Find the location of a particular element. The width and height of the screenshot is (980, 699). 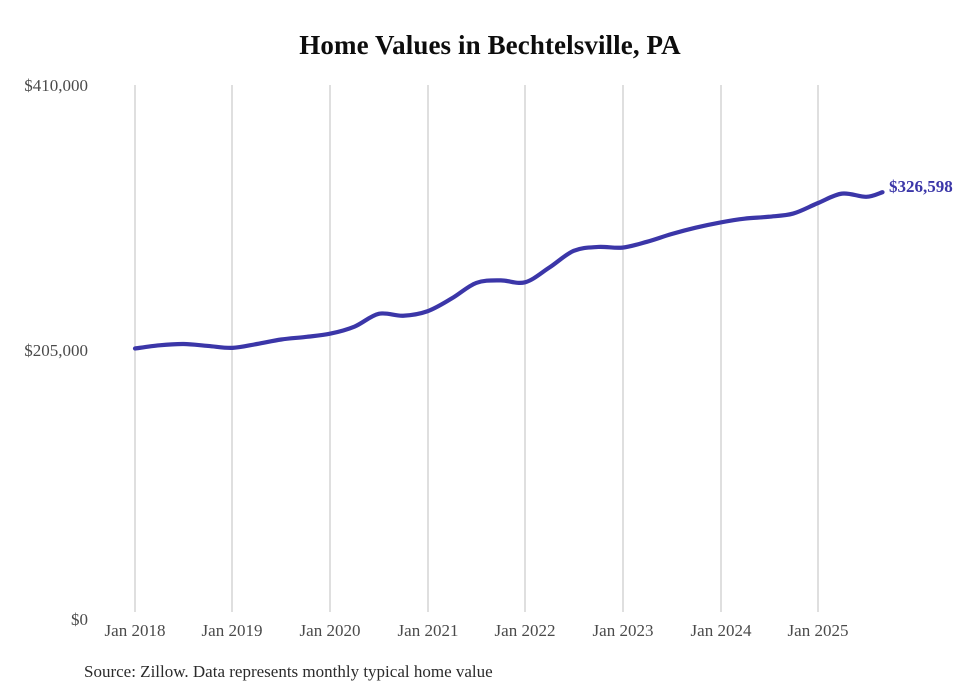

x-tick-label-jan-2018: Jan 2018 is located at coordinates (135, 630).